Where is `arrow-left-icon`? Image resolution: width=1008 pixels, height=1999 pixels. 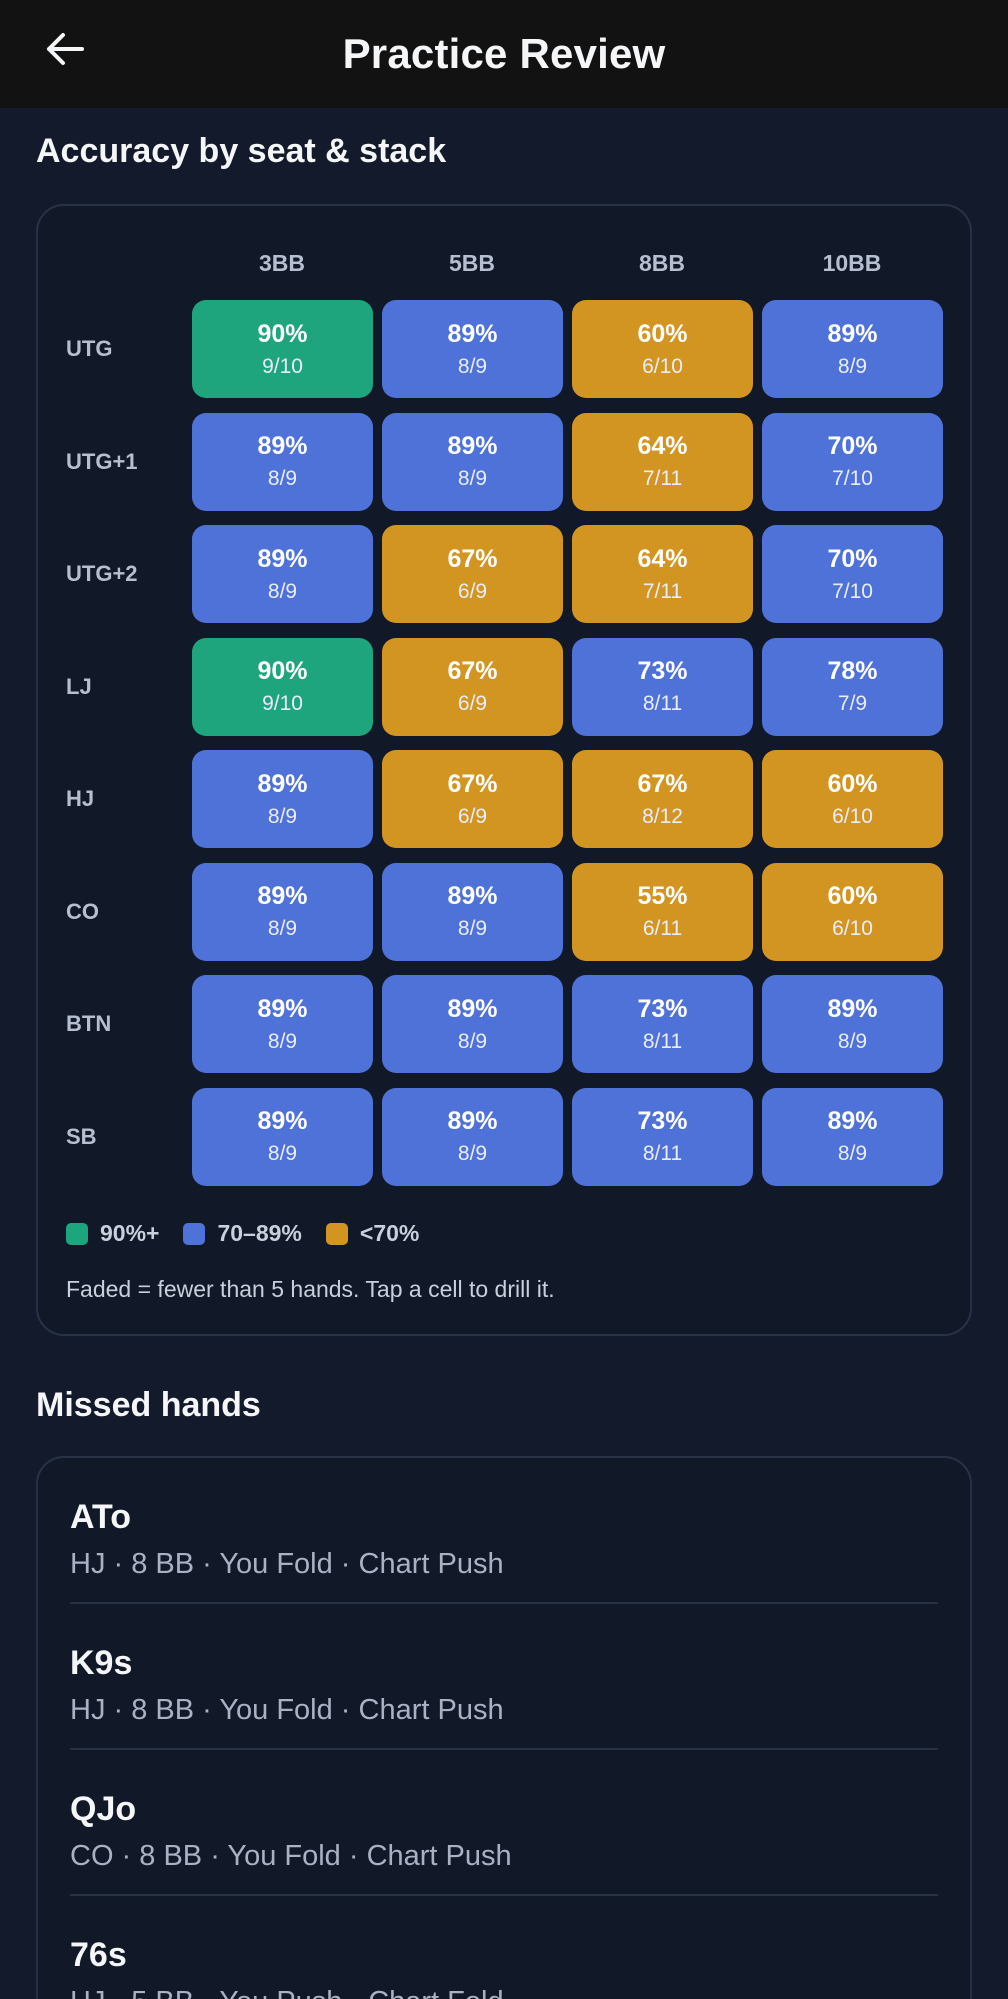
arrow-left-icon is located at coordinates (65, 49).